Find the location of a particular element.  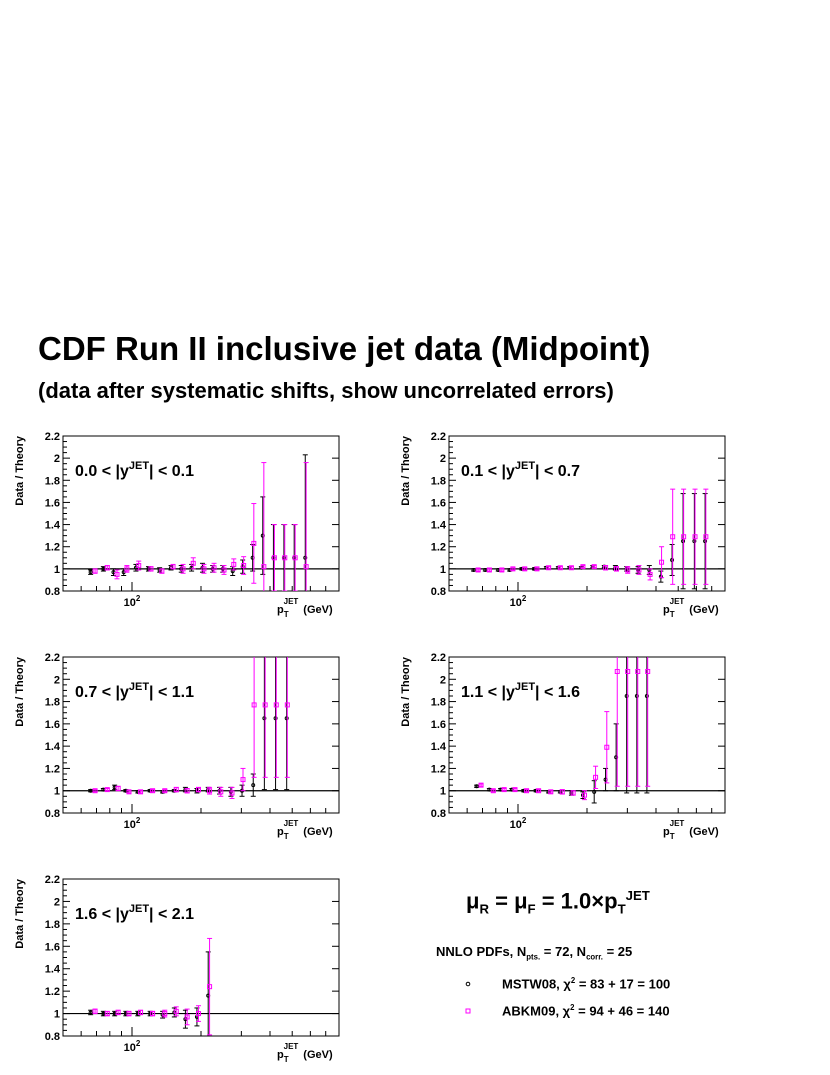

panel-label: 0.0 < |yJET| < 0.1 is located at coordinates (134, 470).